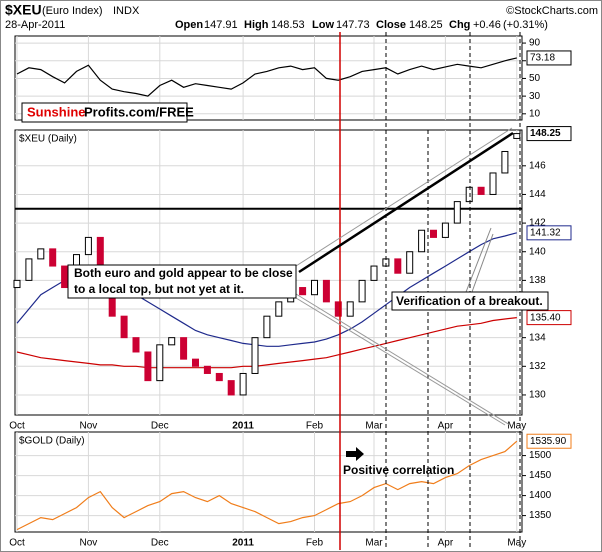  I want to click on exchange: INDX, so click(126, 11).